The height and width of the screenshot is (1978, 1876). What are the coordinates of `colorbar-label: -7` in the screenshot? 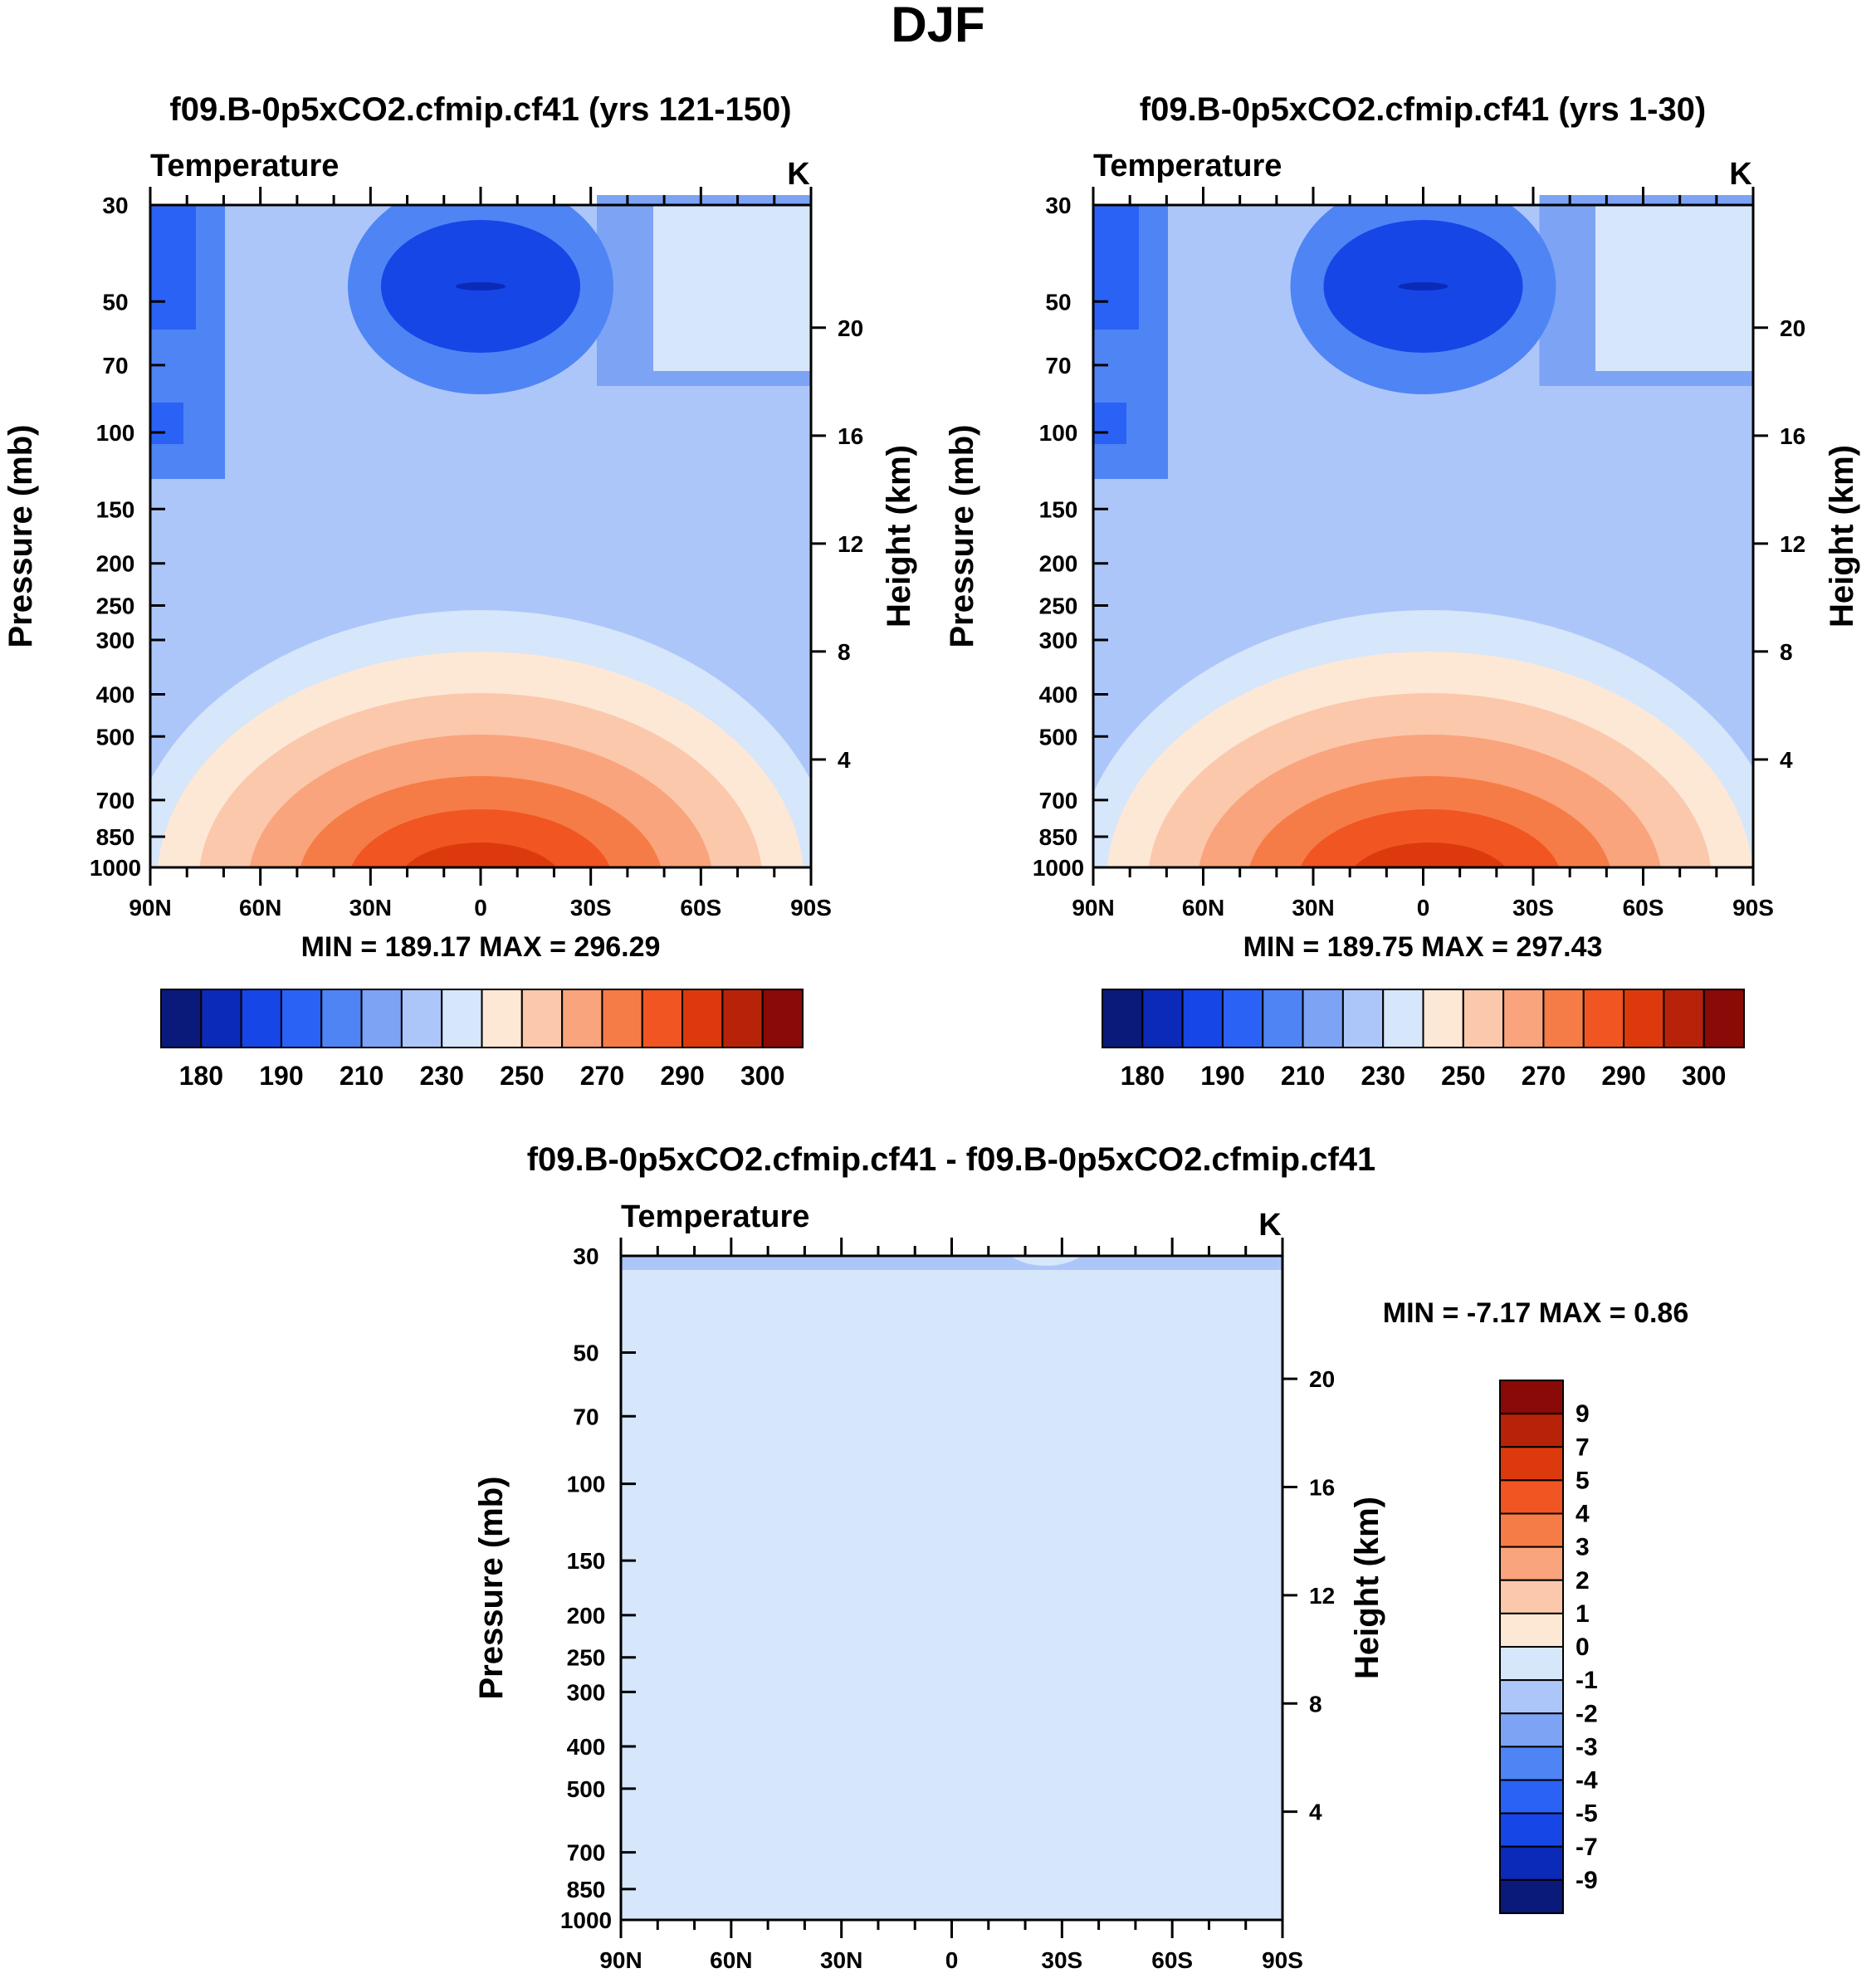 It's located at (1587, 1848).